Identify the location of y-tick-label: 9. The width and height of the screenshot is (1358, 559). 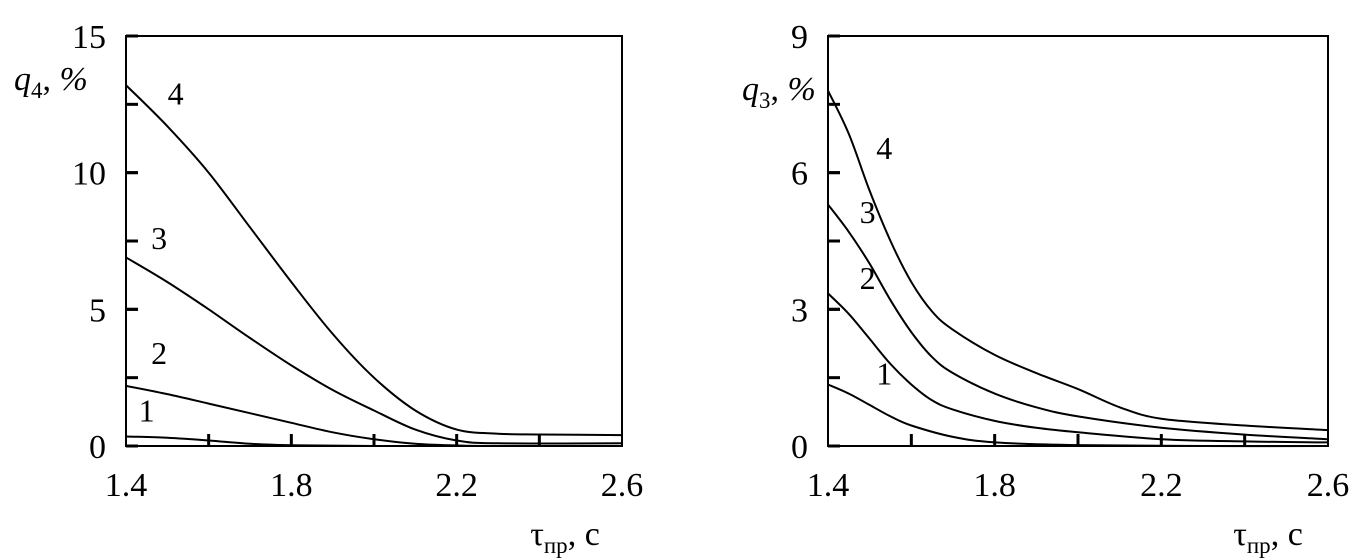
(799, 37).